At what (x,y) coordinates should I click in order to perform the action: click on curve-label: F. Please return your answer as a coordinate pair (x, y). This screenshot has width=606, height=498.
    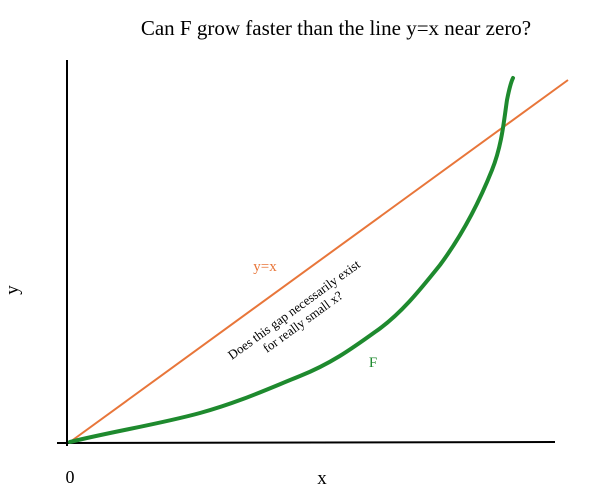
    Looking at the image, I should click on (373, 363).